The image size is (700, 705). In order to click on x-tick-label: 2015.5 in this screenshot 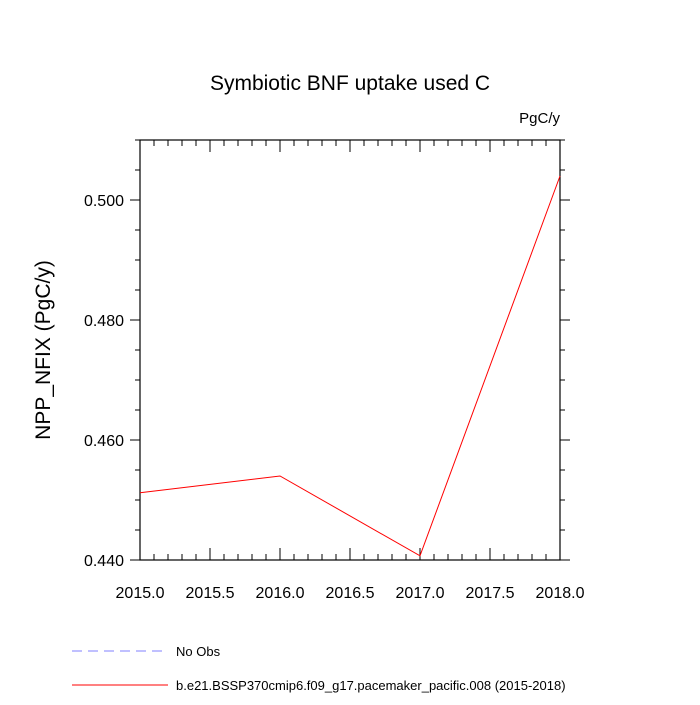, I will do `click(210, 593)`.